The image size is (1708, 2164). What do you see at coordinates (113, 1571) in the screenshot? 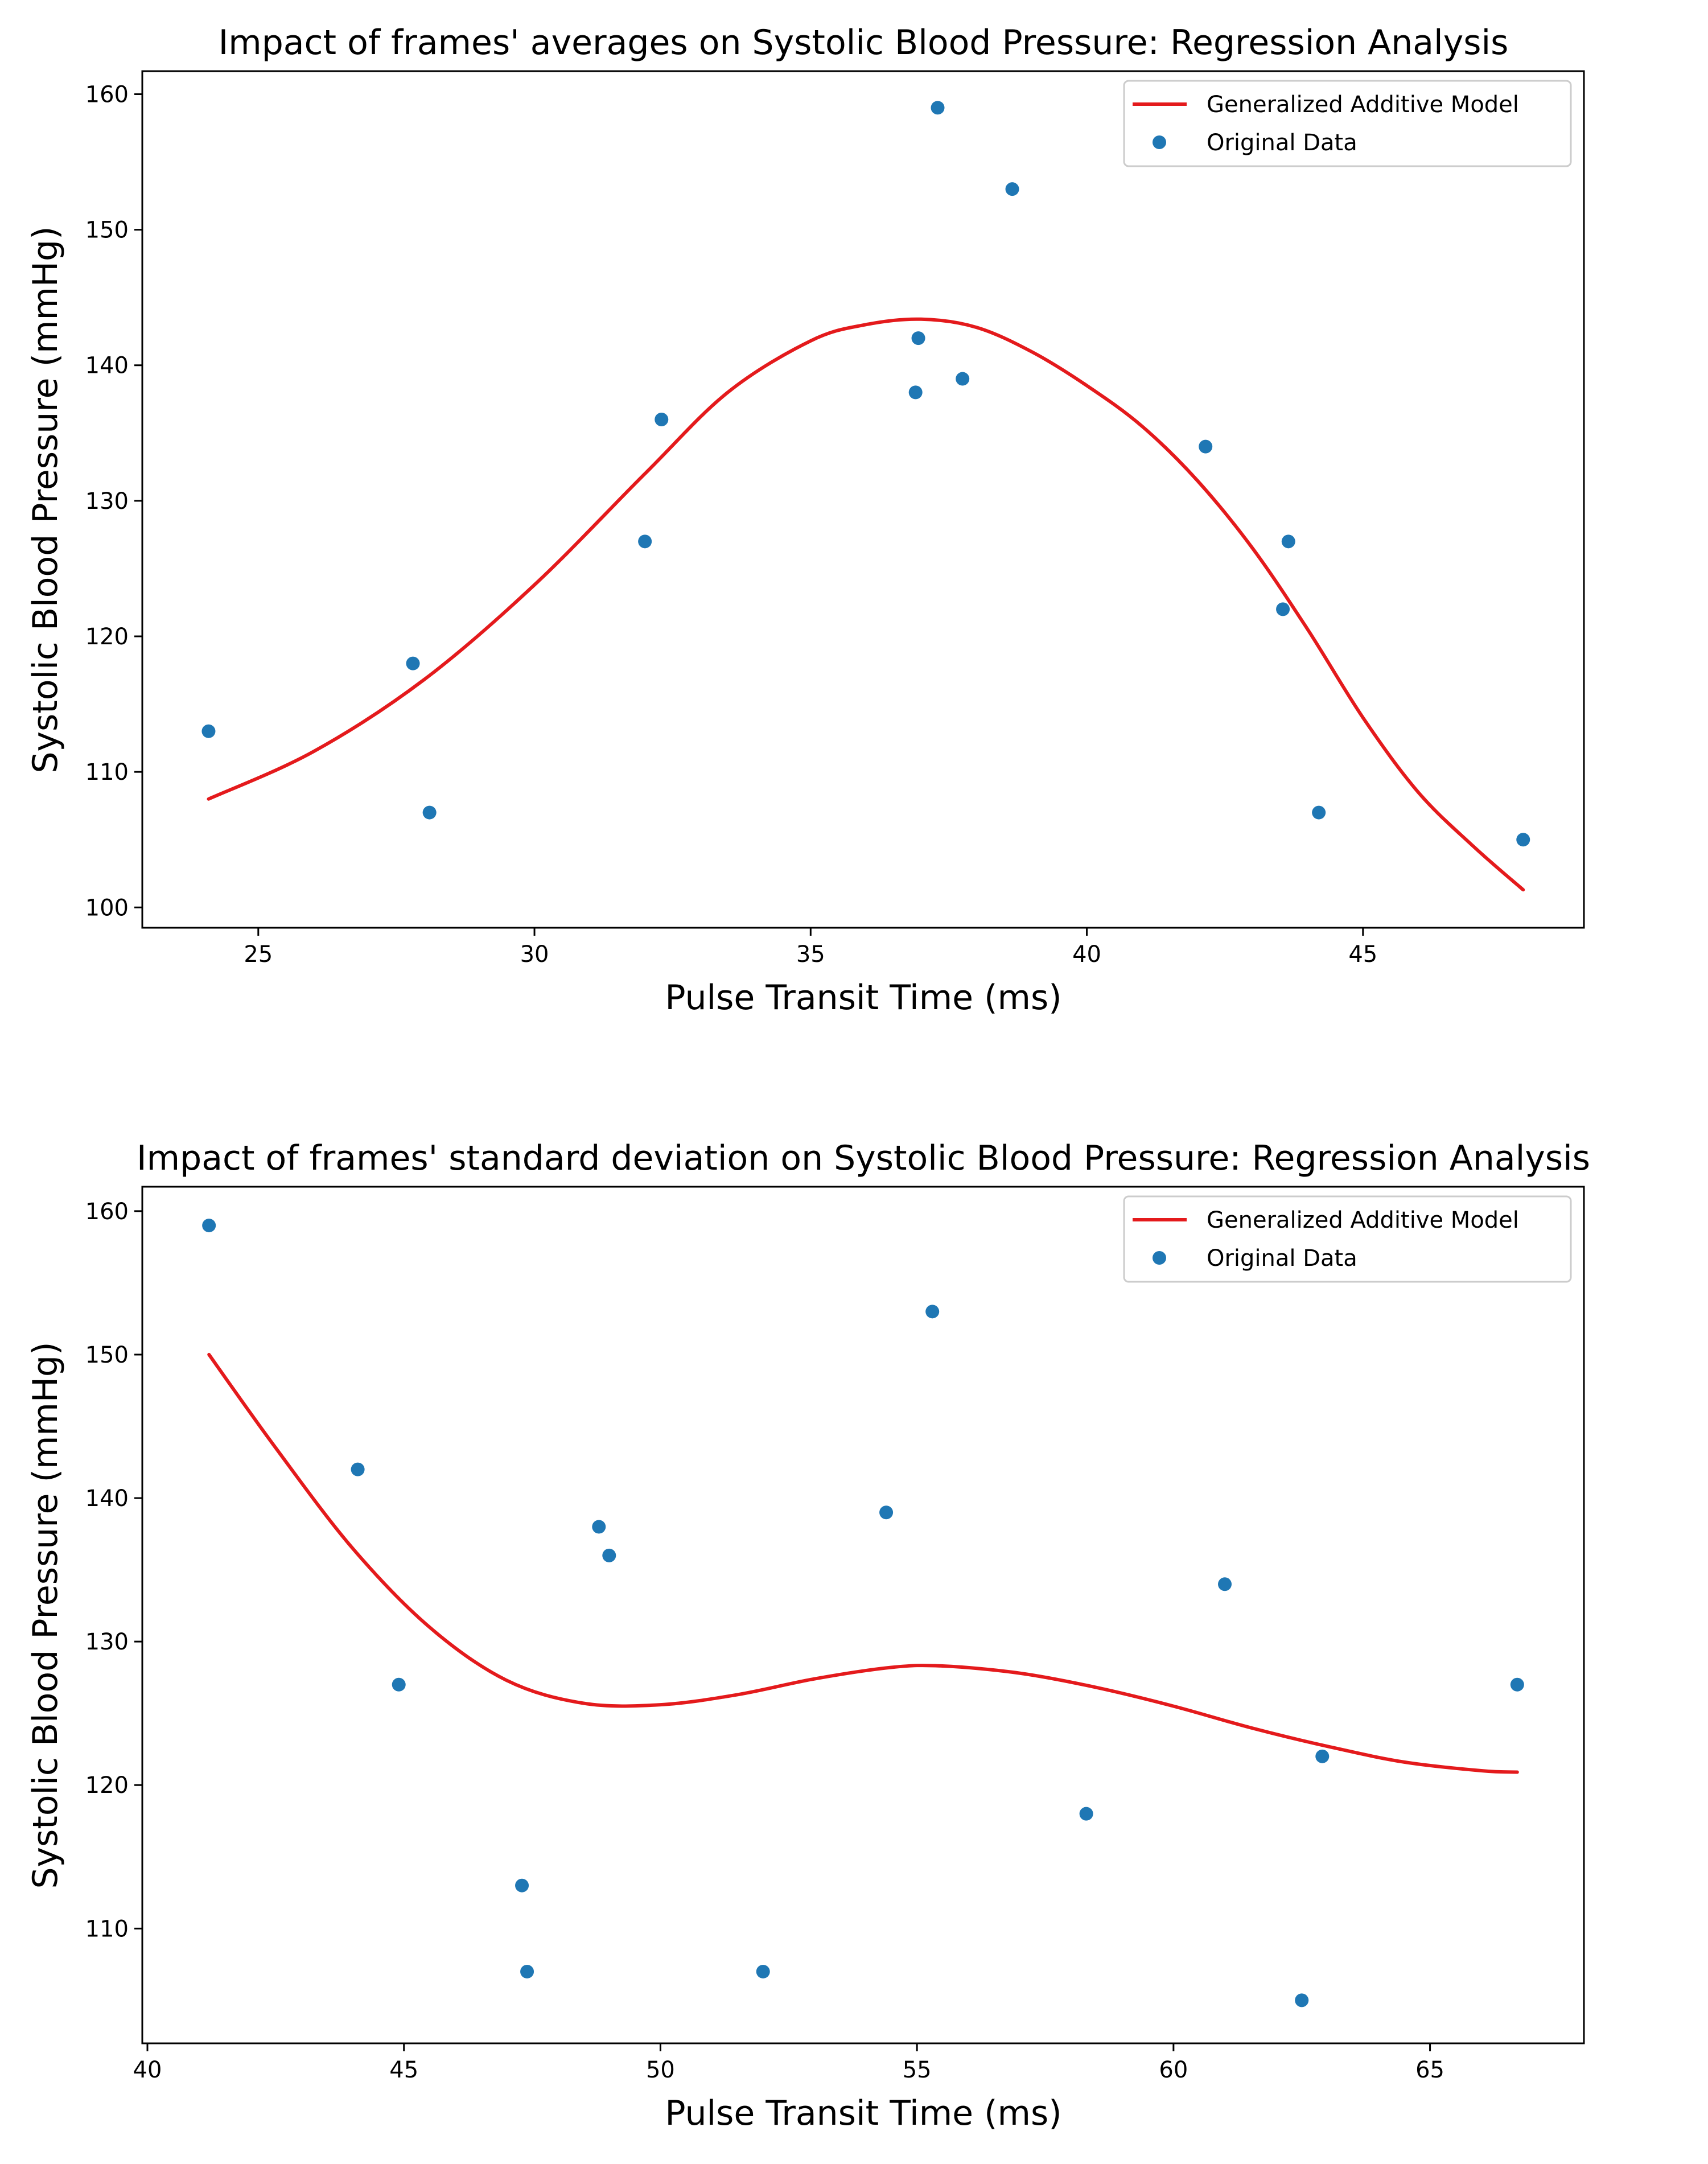
I see `y-axis-ticks: 110 120 130 140 150 160` at bounding box center [113, 1571].